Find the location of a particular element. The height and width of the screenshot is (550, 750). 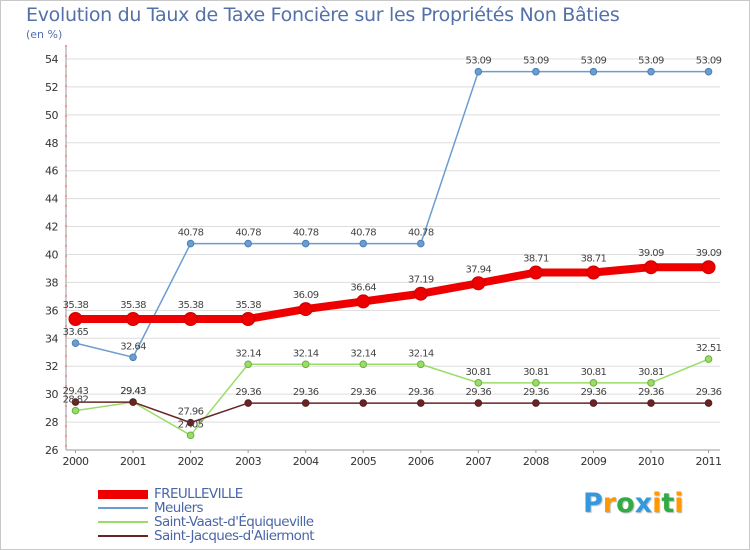

legend-label: Meulers is located at coordinates (179, 508).